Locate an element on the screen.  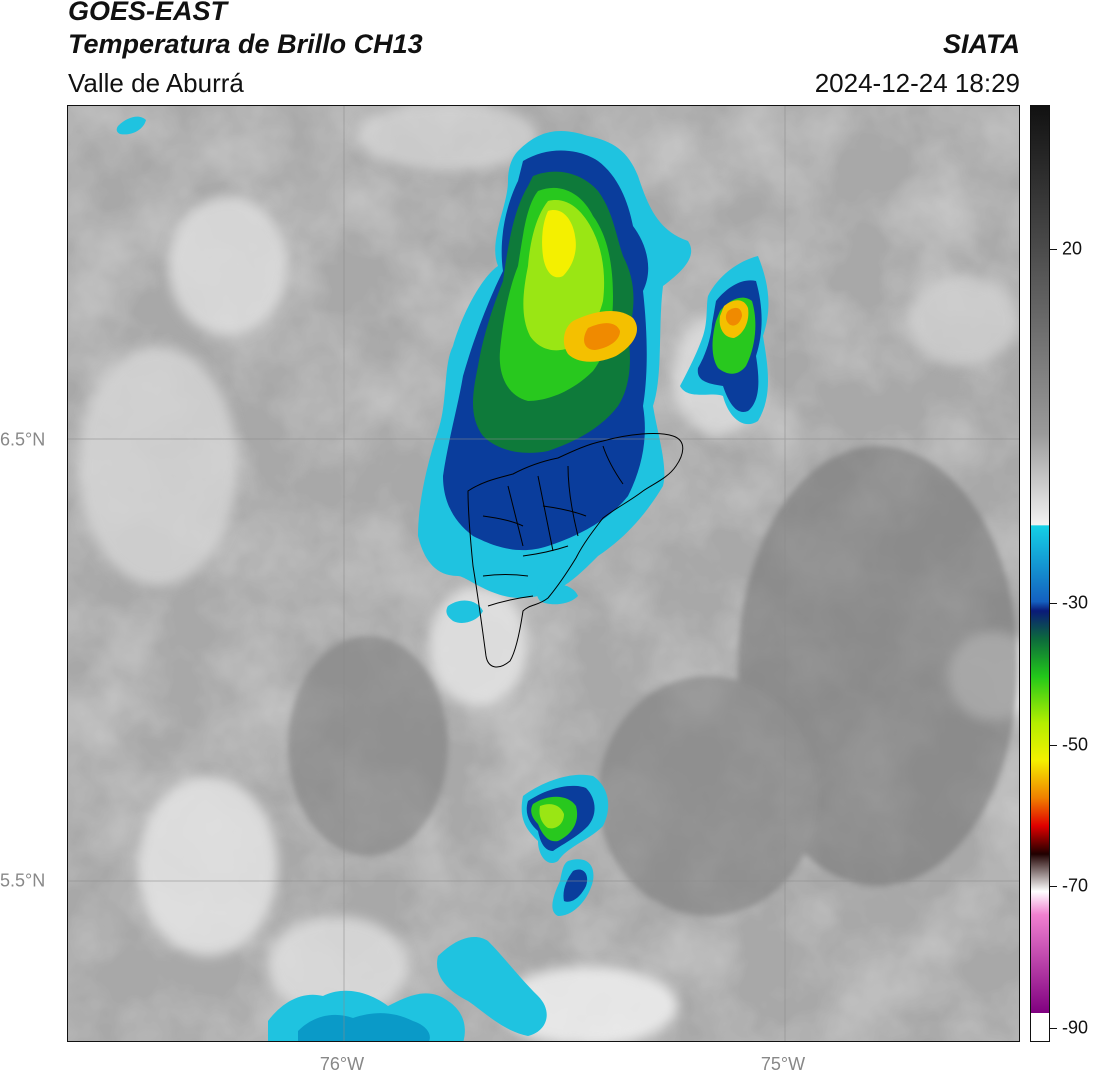
colorbar-label-minus-90: -90 is located at coordinates (1075, 1027).